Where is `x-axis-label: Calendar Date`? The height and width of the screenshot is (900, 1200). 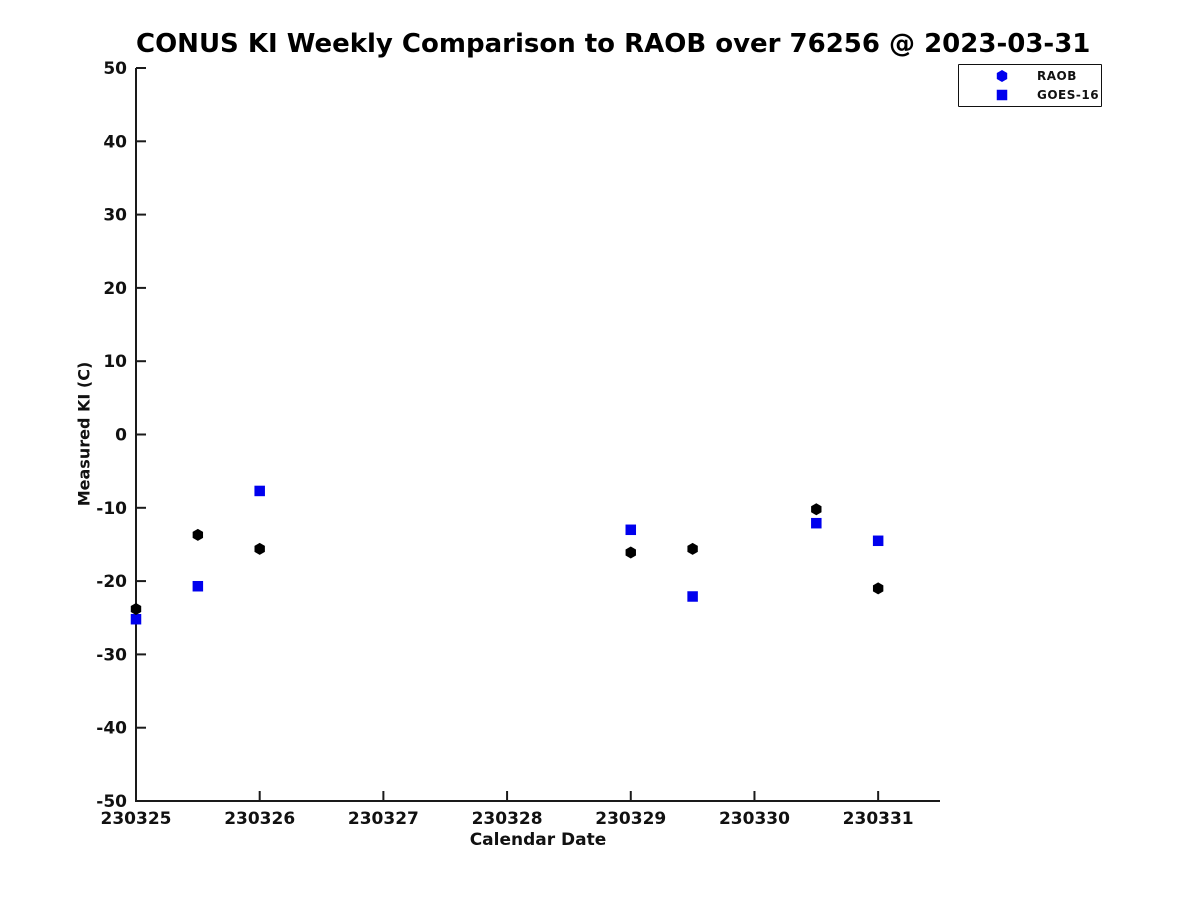
x-axis-label: Calendar Date is located at coordinates (538, 840).